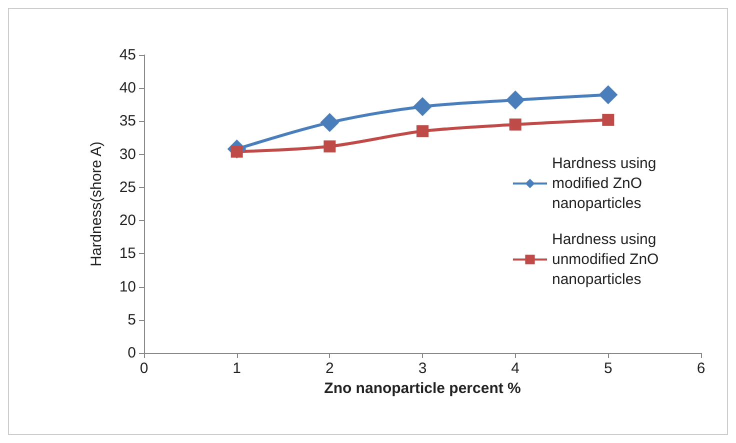 The height and width of the screenshot is (443, 736). Describe the element at coordinates (127, 253) in the screenshot. I see `y-tick-label: 15` at that location.